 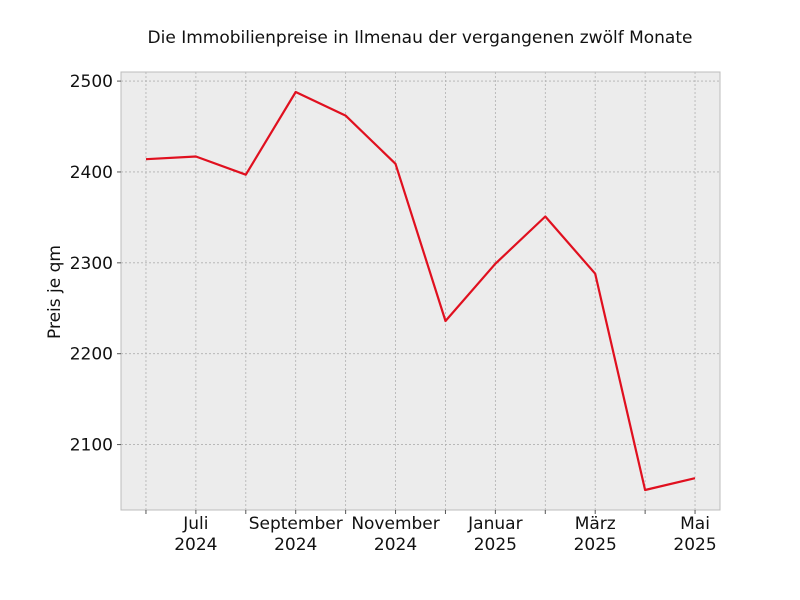 I want to click on y-tick-label: 2400, so click(x=91, y=173).